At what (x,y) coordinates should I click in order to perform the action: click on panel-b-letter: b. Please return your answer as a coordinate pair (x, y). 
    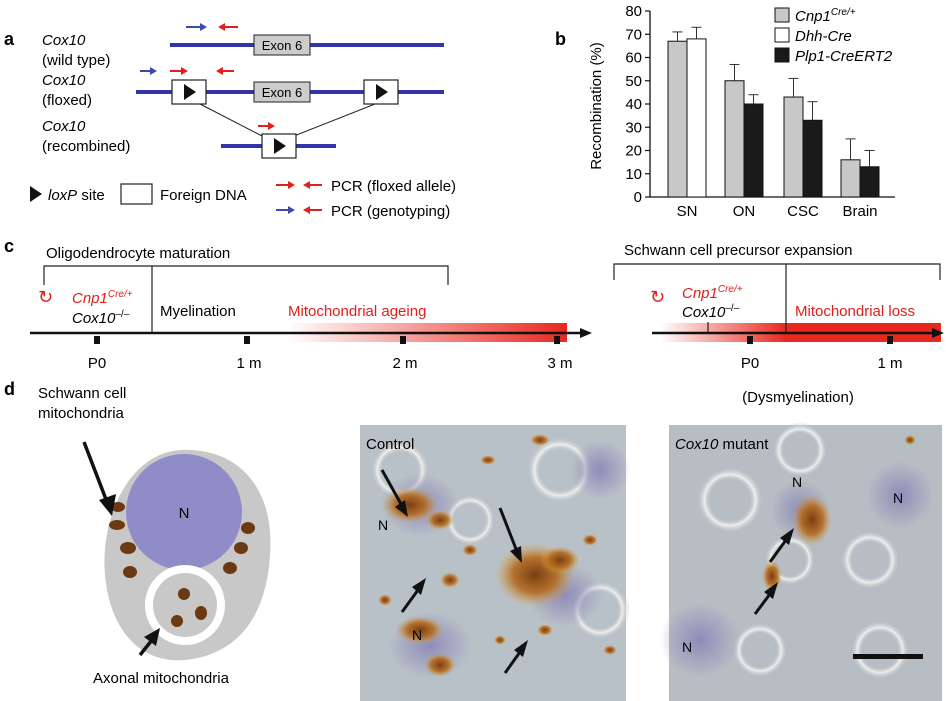
    Looking at the image, I should click on (560, 39).